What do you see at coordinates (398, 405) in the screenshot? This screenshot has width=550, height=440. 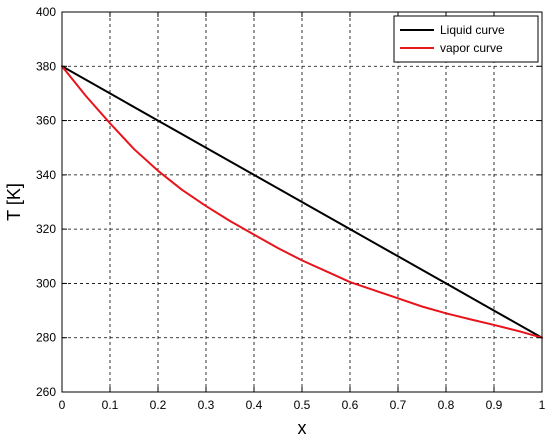 I see `x-tick-label: 0.7` at bounding box center [398, 405].